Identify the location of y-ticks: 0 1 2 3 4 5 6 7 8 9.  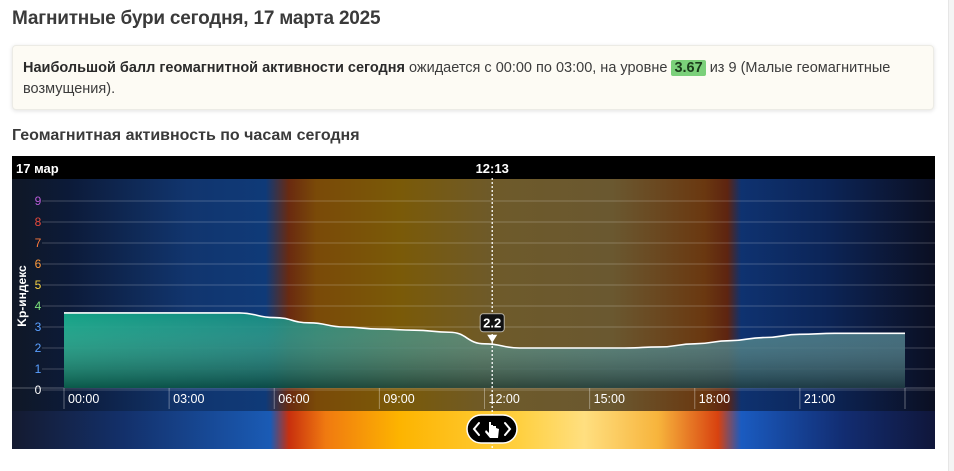
(38, 295).